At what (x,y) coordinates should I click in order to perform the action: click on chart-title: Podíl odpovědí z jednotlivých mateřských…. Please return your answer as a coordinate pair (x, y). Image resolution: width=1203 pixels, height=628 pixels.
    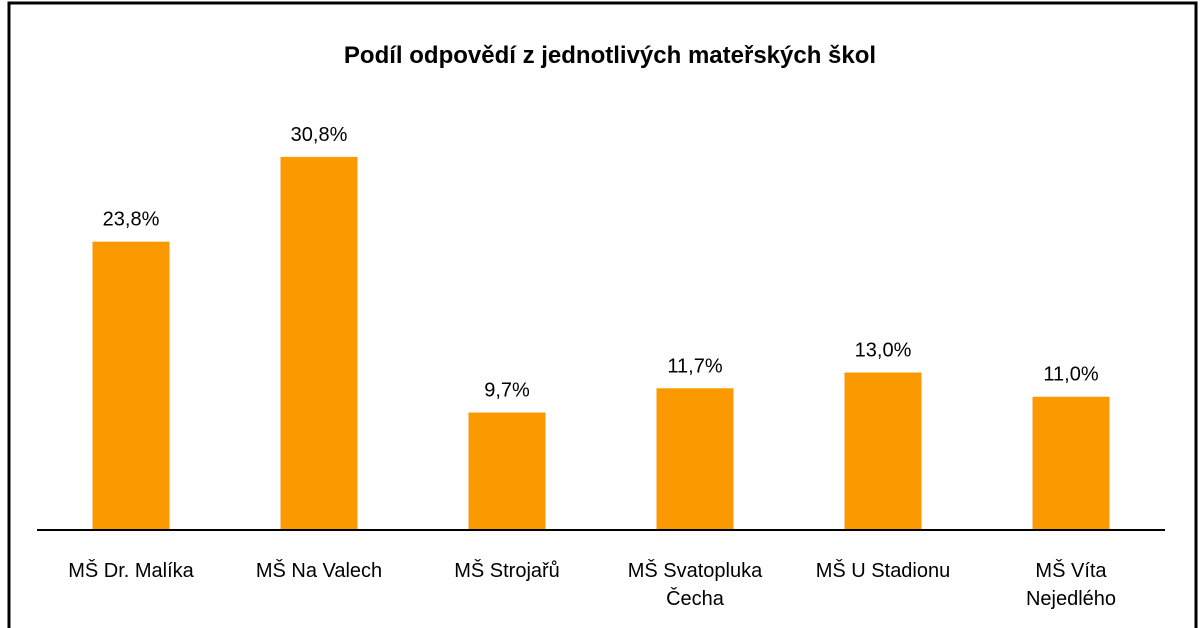
    Looking at the image, I should click on (610, 55).